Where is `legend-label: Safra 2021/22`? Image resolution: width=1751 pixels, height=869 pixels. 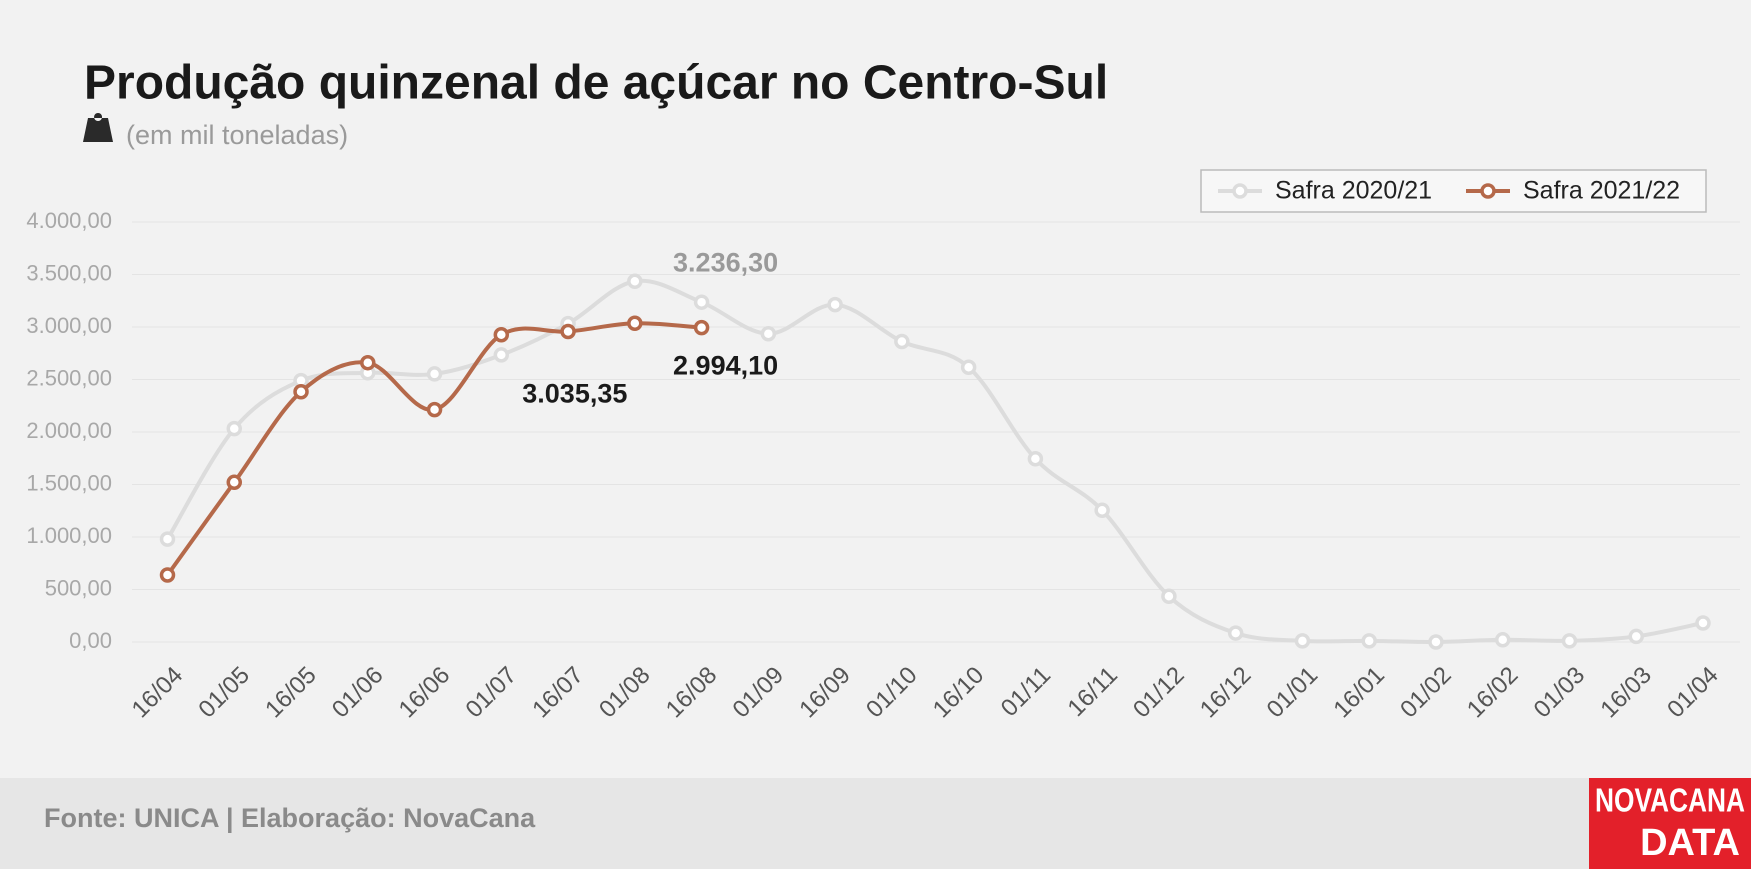 legend-label: Safra 2021/22 is located at coordinates (1601, 191).